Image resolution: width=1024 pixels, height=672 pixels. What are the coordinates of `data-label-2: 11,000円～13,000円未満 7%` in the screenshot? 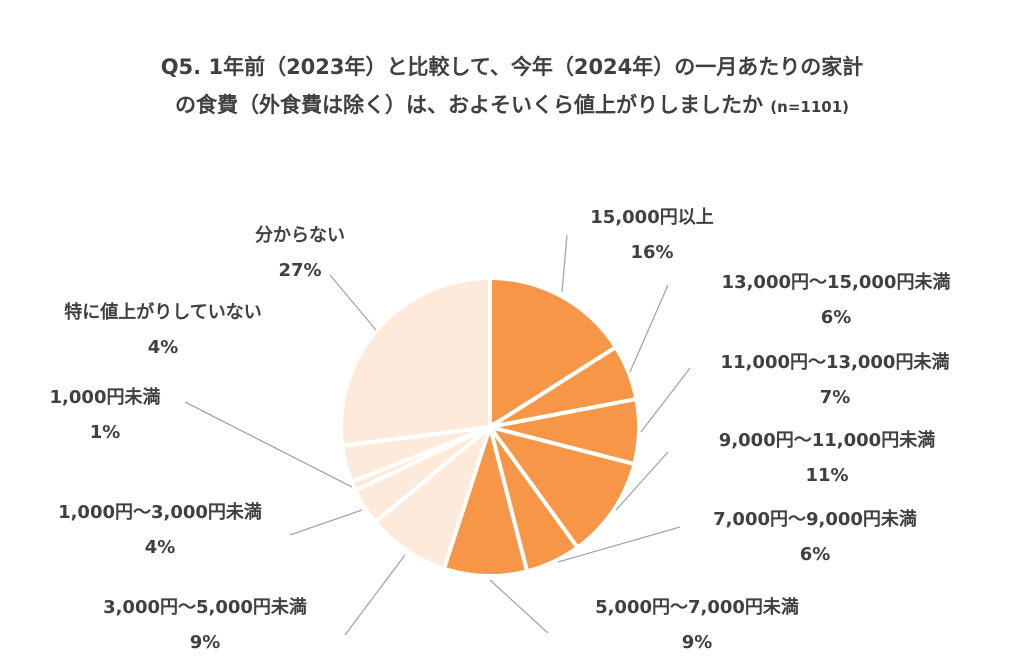 It's located at (835, 380).